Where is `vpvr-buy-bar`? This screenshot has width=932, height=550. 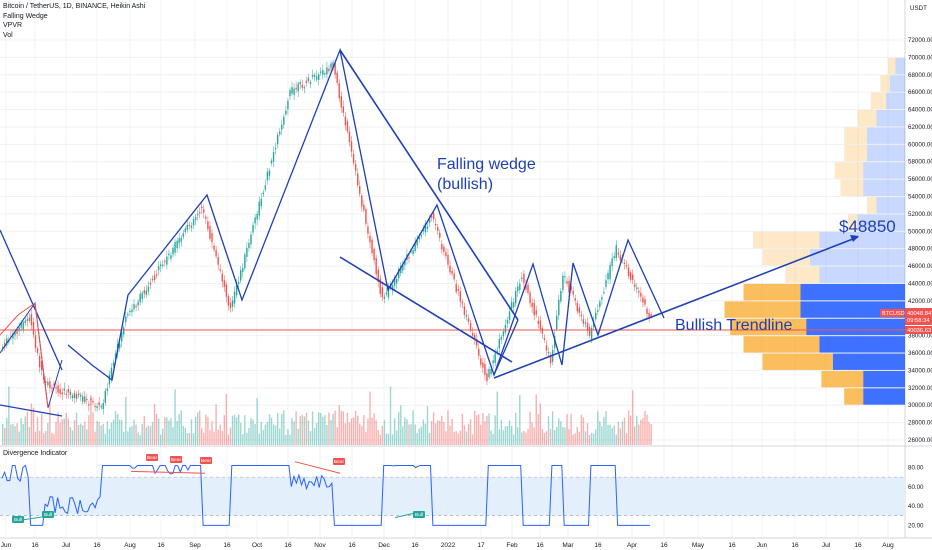
vpvr-buy-bar is located at coordinates (897, 83).